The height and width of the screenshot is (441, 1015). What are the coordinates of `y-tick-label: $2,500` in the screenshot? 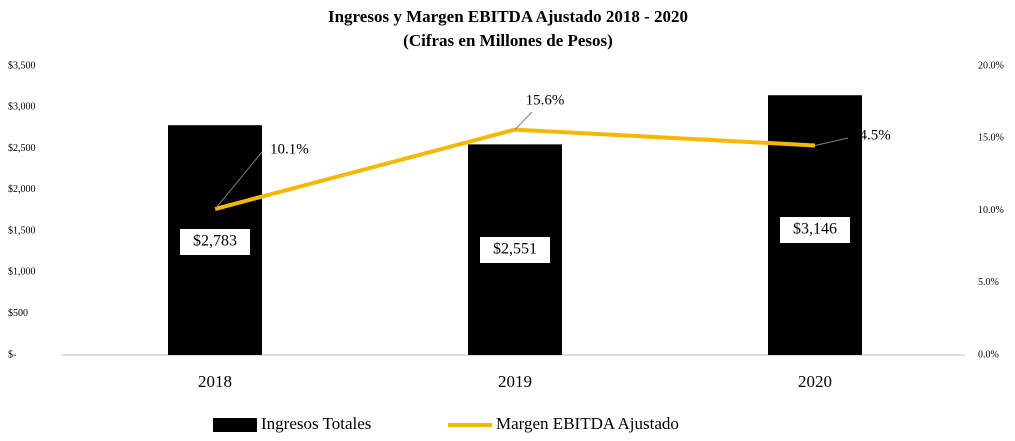 It's located at (22, 148).